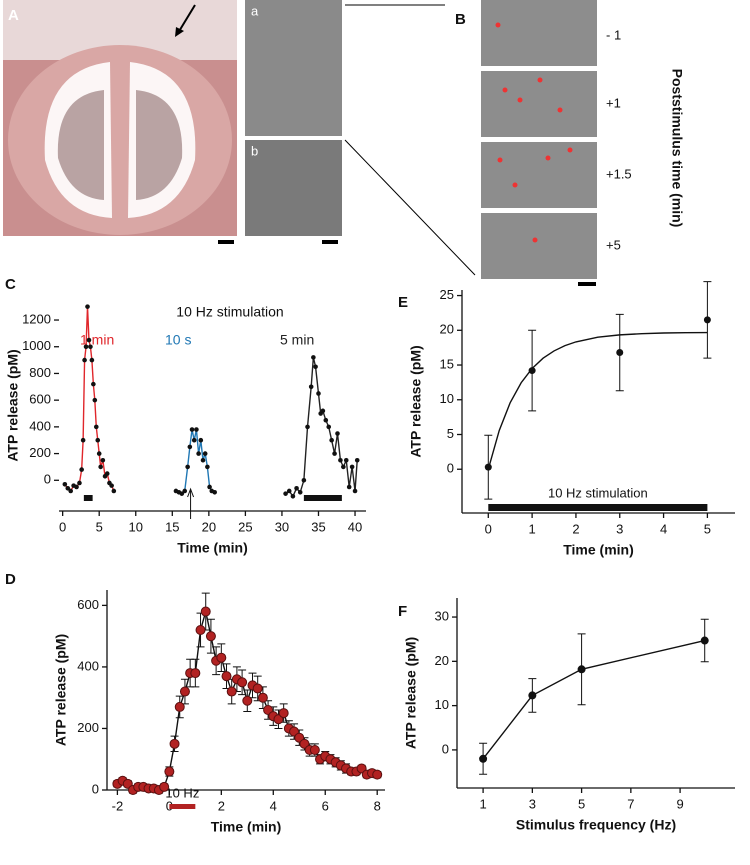 The image size is (750, 865). What do you see at coordinates (297, 340) in the screenshot?
I see `series-label: 5 min` at bounding box center [297, 340].